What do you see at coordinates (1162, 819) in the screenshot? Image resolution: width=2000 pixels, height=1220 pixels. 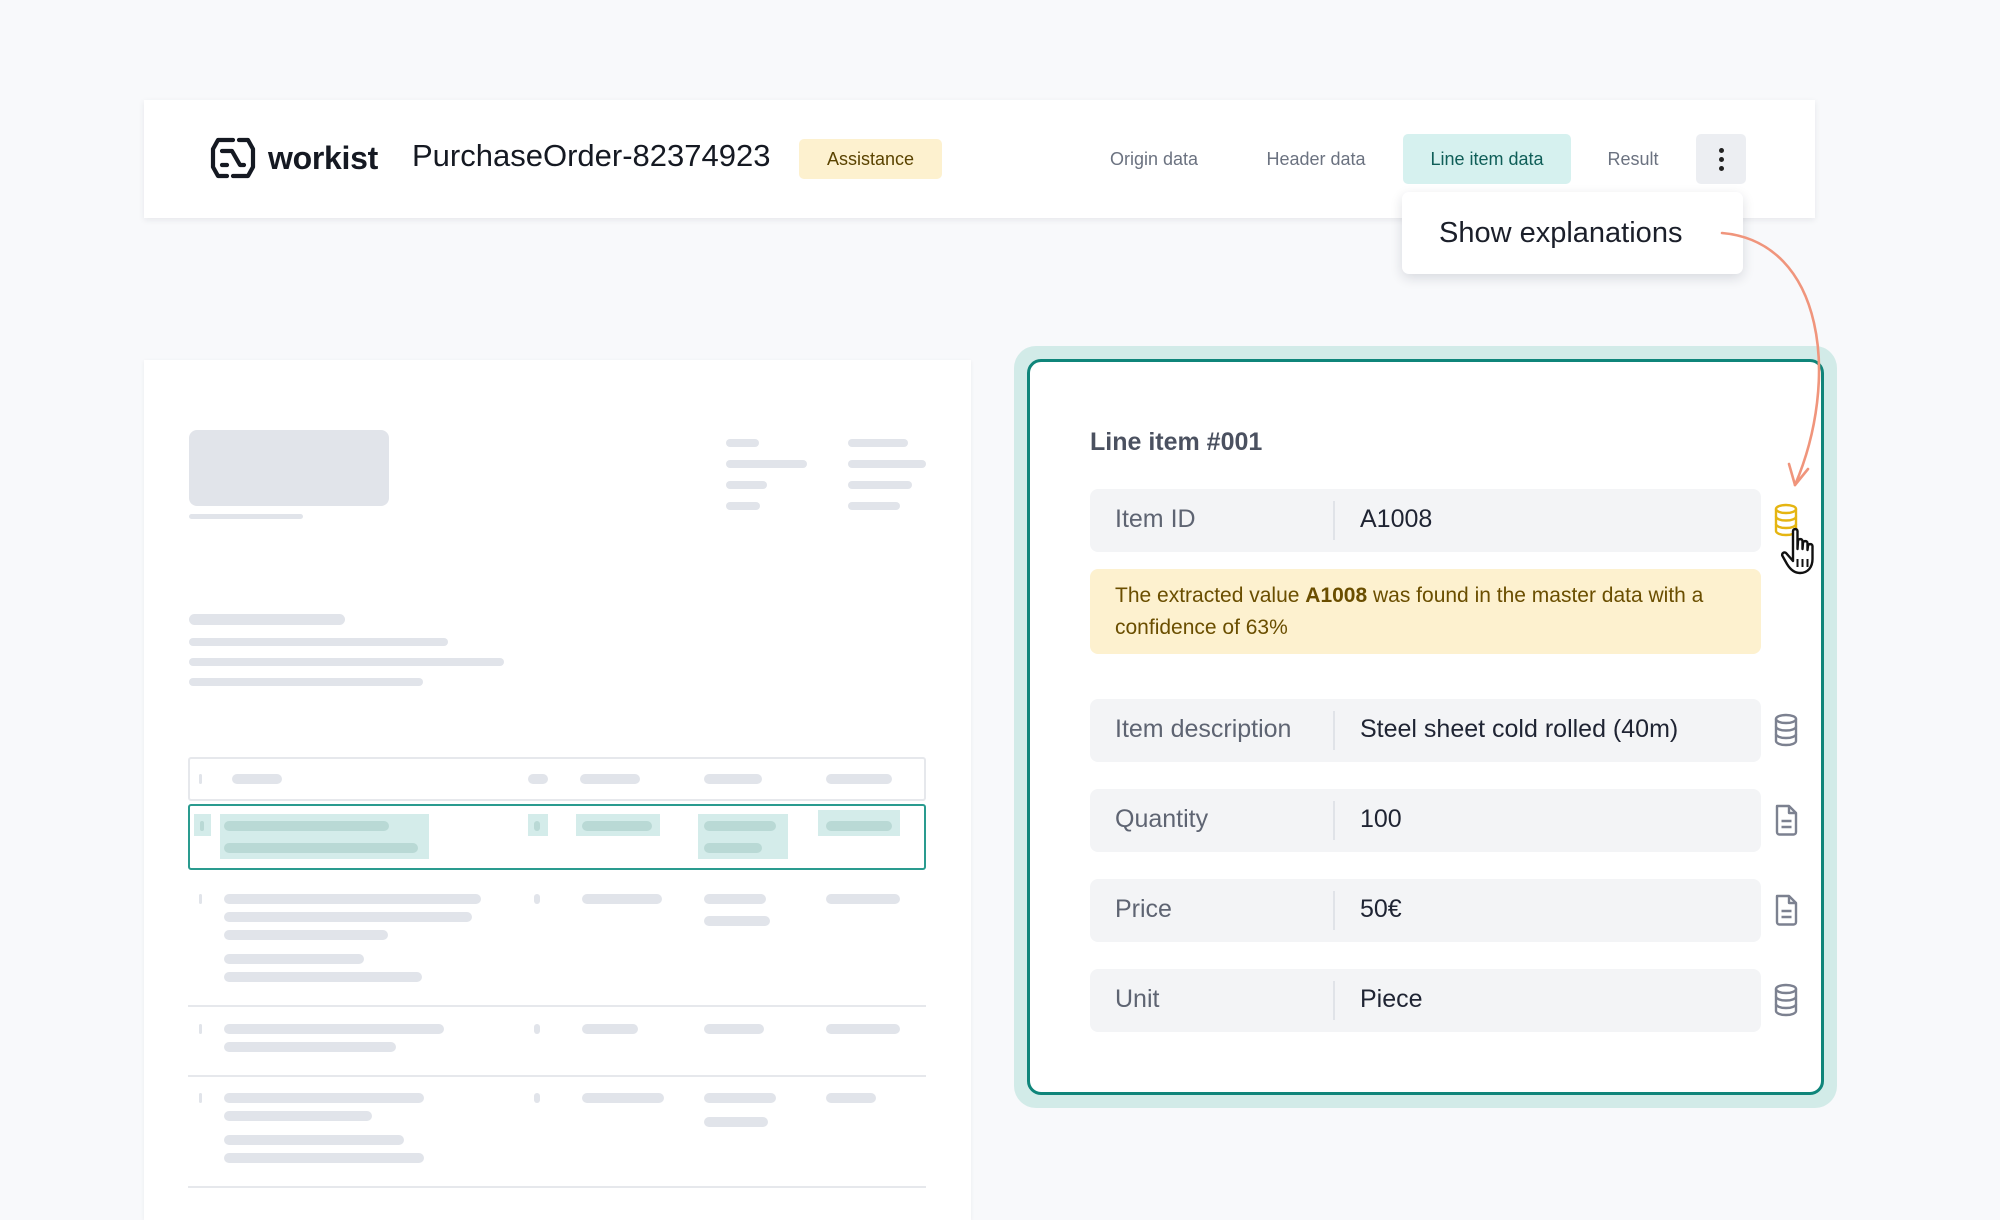 I see `field-label: Quantity` at bounding box center [1162, 819].